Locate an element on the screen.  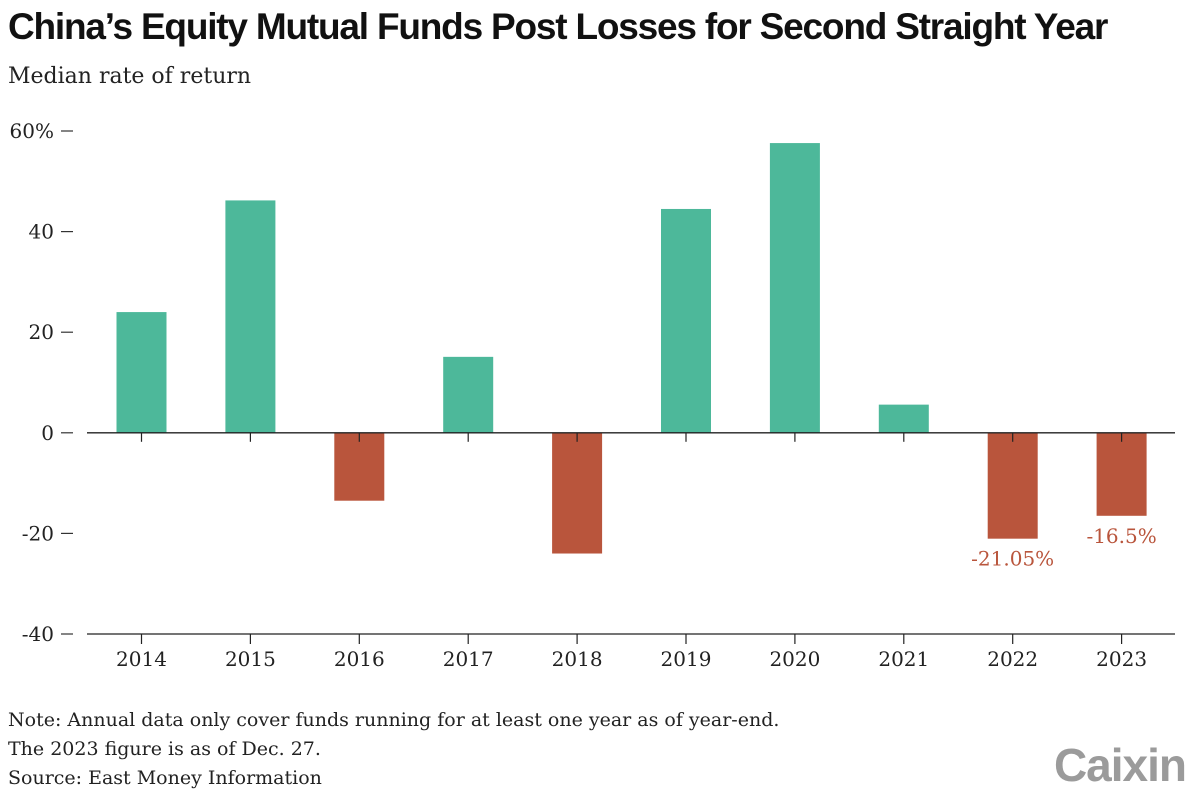
x-tick-label: 2023 is located at coordinates (1121, 659).